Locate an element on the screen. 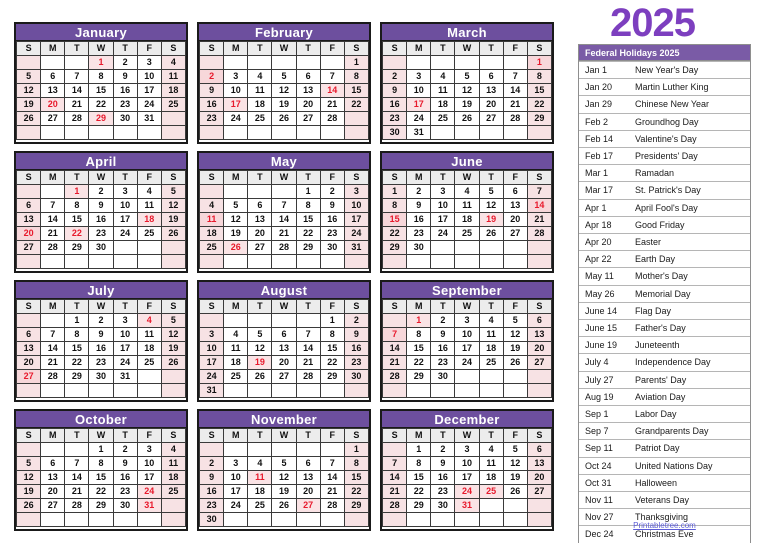 This screenshot has width=768, height=543. day-cell: 27 is located at coordinates (539, 491).